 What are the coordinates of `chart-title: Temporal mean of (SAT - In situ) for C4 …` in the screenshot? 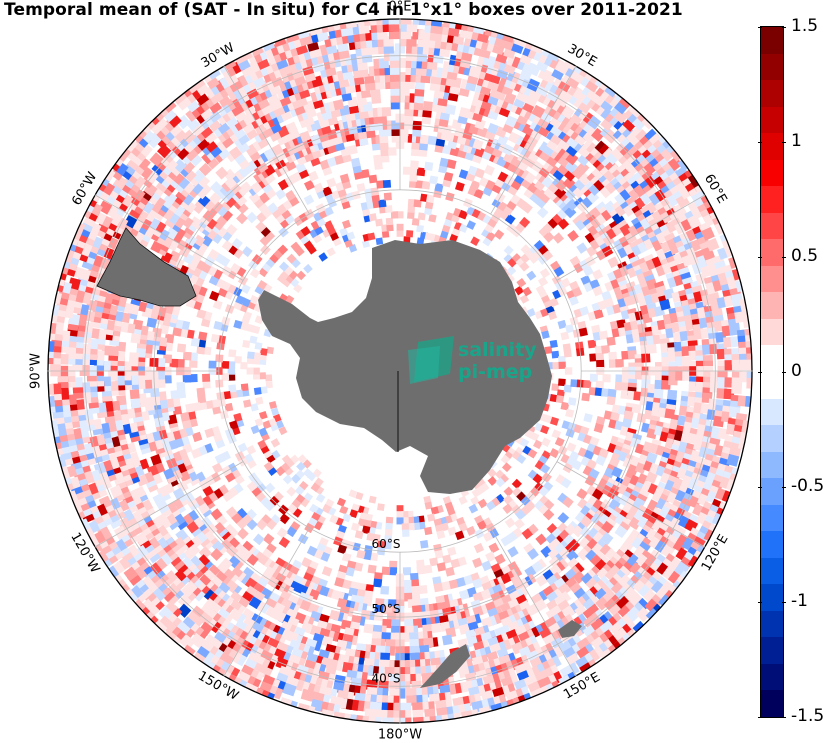 It's located at (343, 10).